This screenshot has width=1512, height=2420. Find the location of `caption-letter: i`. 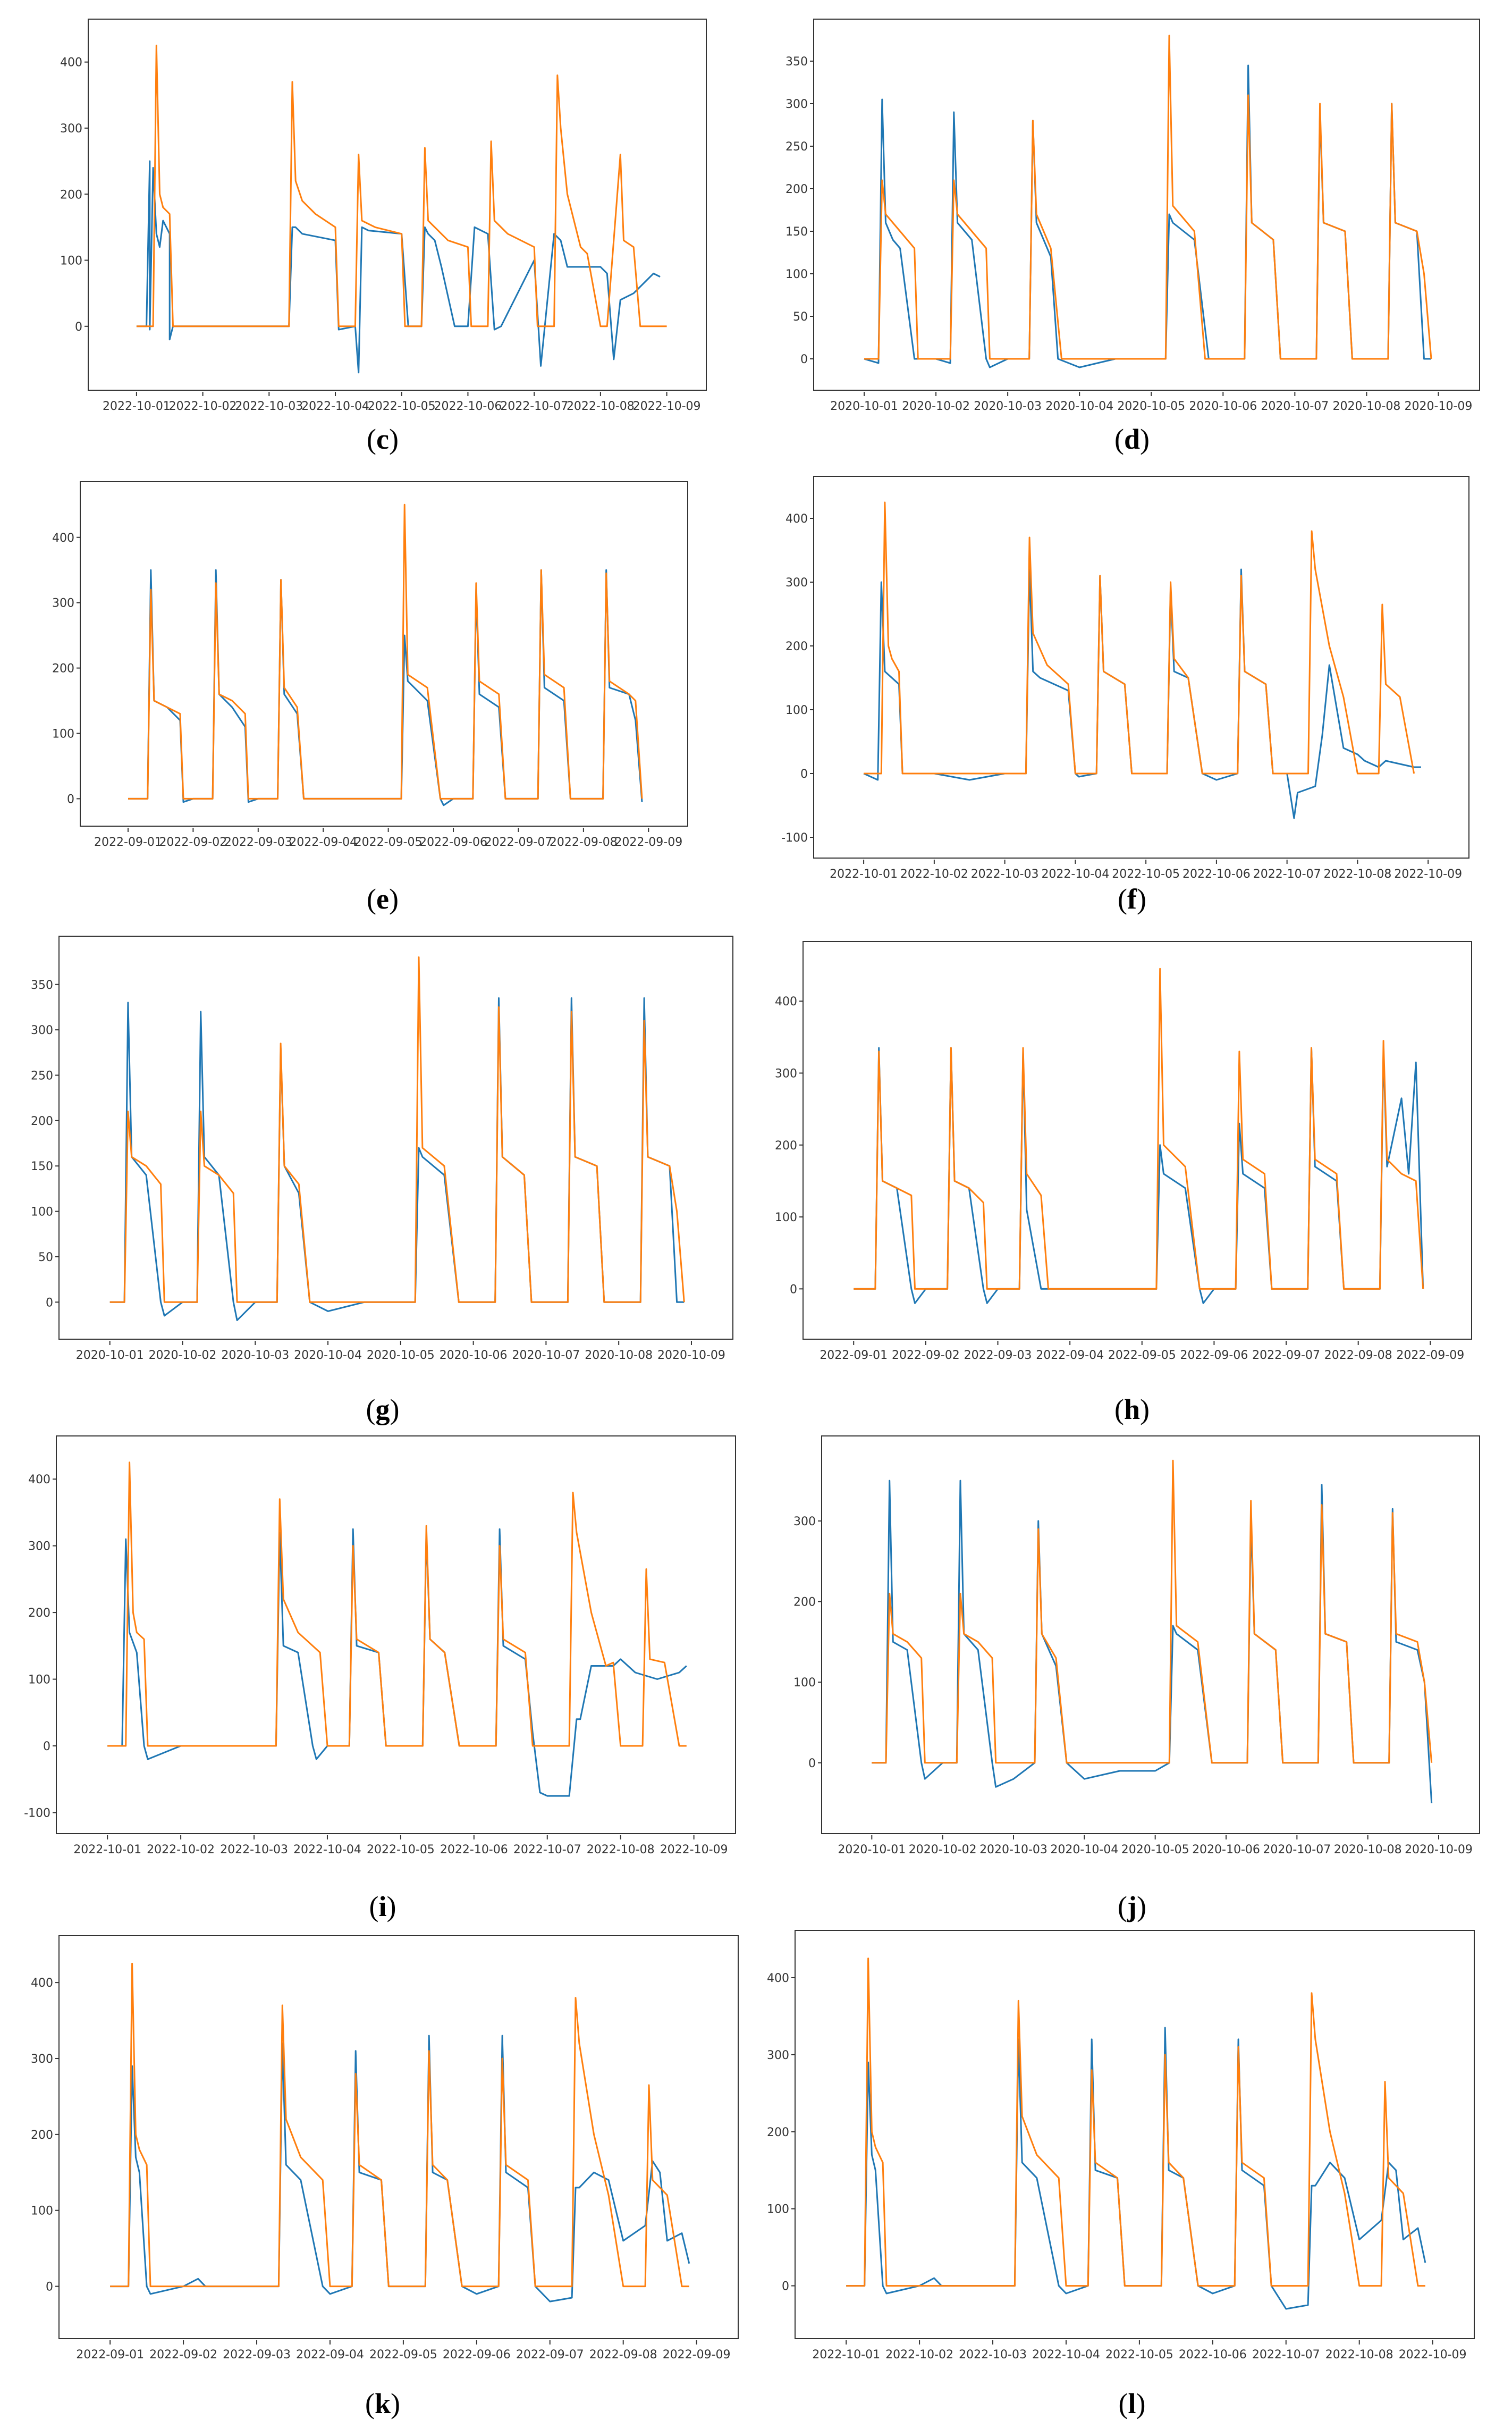

caption-letter: i is located at coordinates (382, 1906).